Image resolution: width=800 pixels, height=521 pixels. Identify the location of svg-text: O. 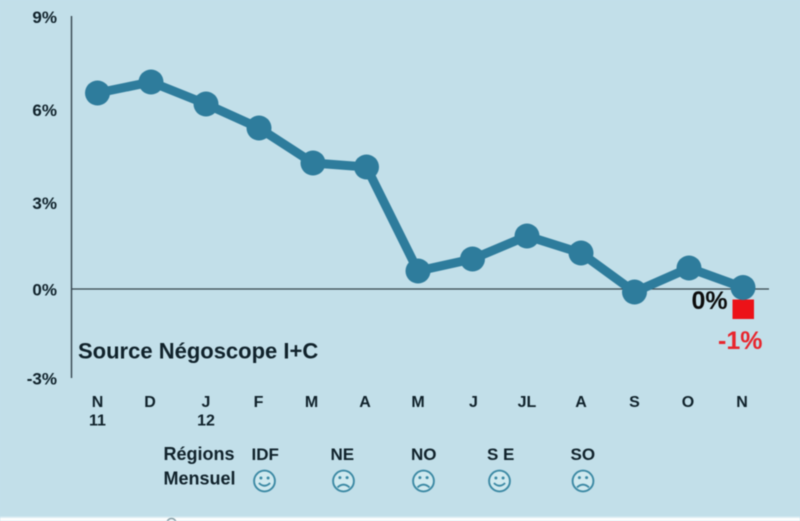
(688, 402).